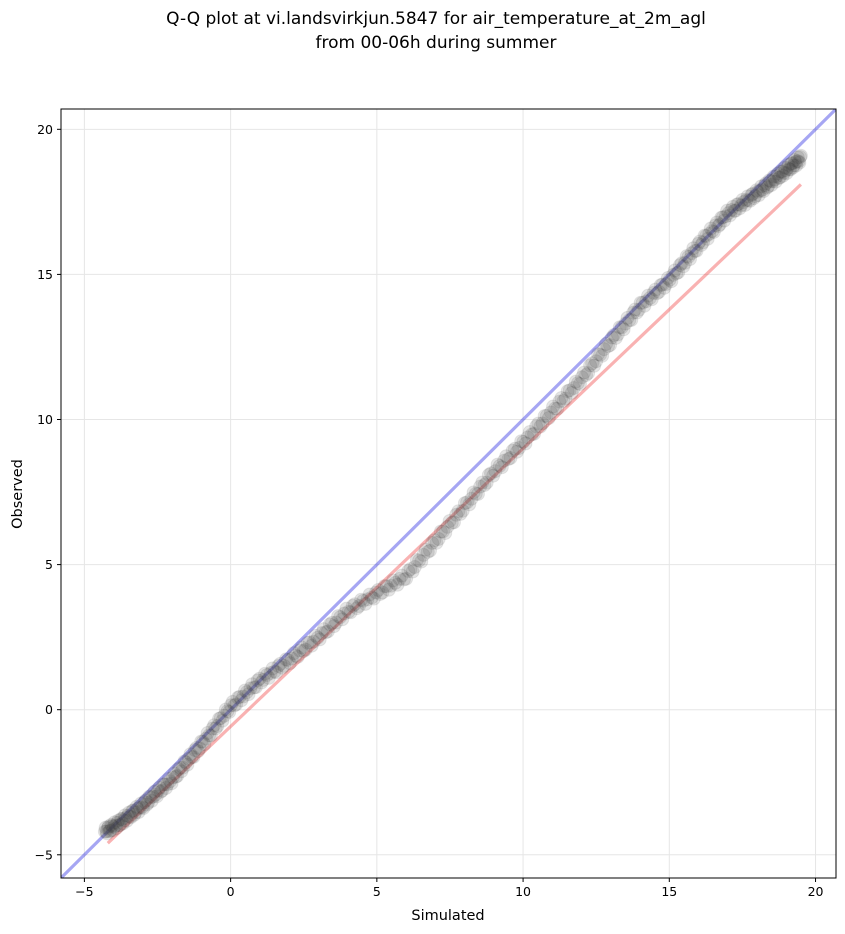  What do you see at coordinates (447, 916) in the screenshot?
I see `x-axis-label: Simulated` at bounding box center [447, 916].